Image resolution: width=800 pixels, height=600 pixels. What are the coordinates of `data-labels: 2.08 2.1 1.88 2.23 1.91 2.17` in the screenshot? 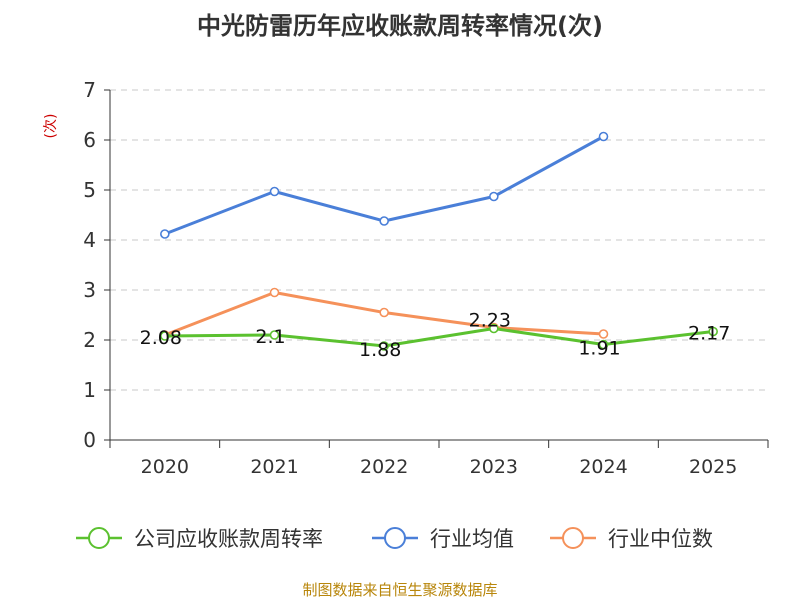 It's located at (435, 336).